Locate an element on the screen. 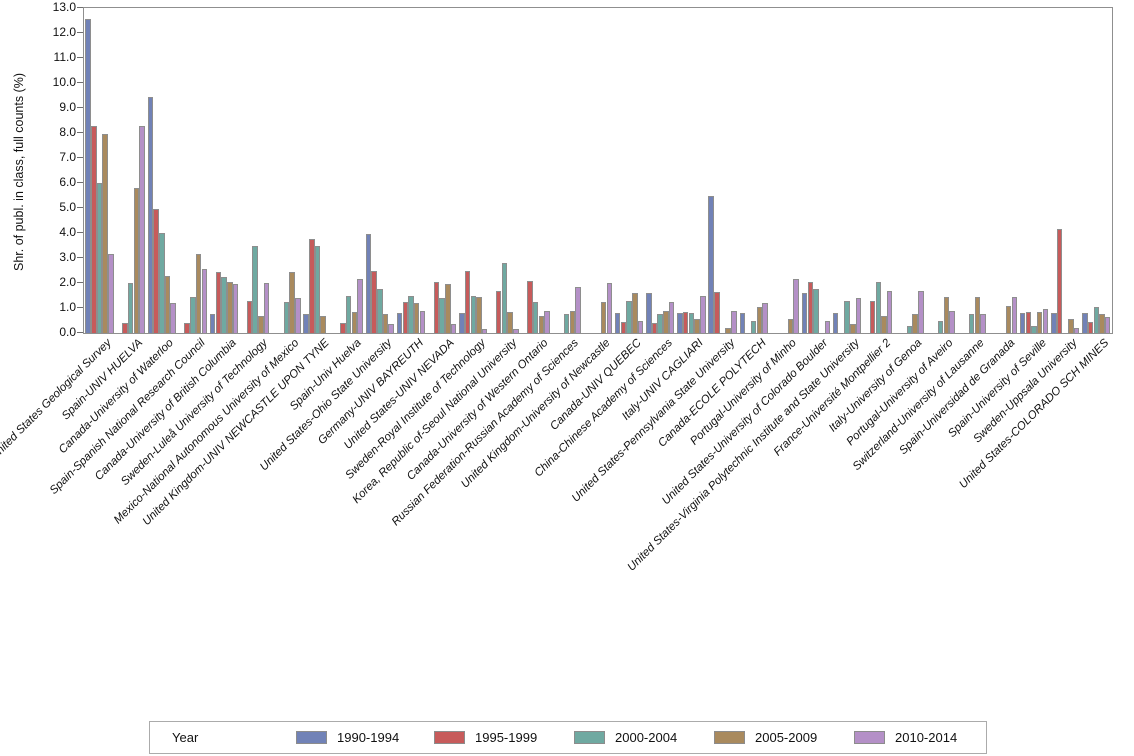  legend-swatch is located at coordinates (869, 737).